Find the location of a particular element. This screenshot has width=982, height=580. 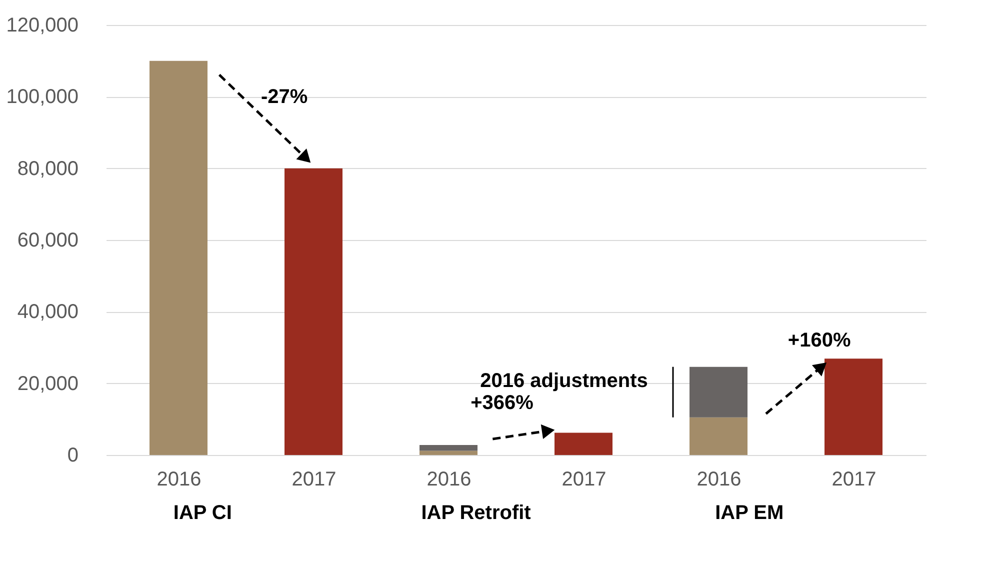

annotation: +160% is located at coordinates (819, 341).